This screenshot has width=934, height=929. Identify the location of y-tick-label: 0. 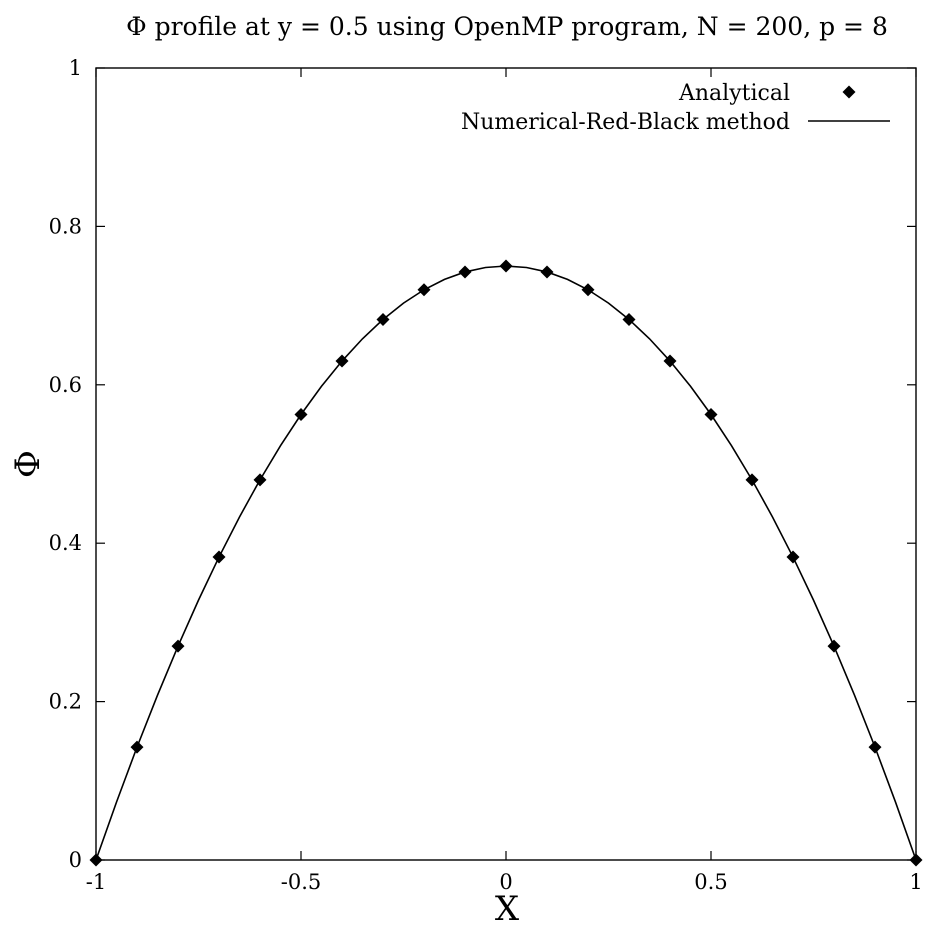
(75, 860).